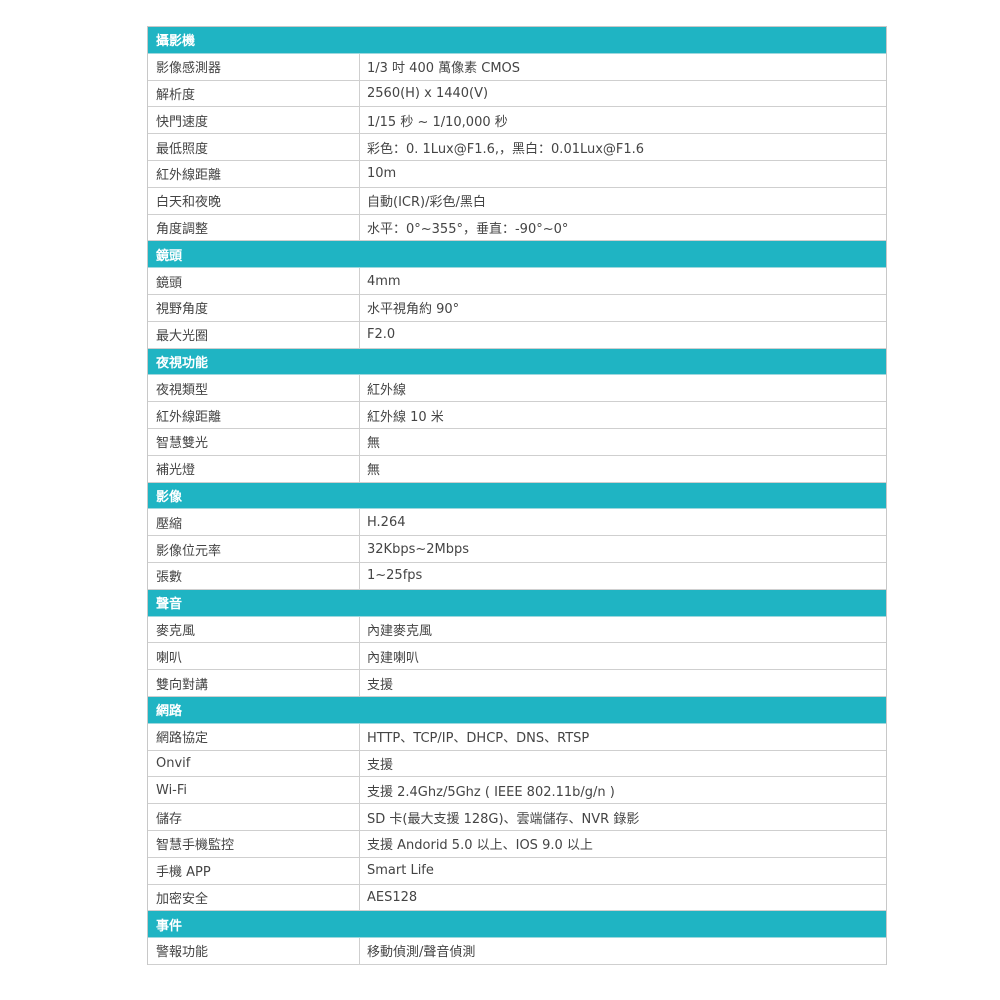 The height and width of the screenshot is (1000, 1000). What do you see at coordinates (254, 334) in the screenshot?
I see `spec-label: 最大光圈` at bounding box center [254, 334].